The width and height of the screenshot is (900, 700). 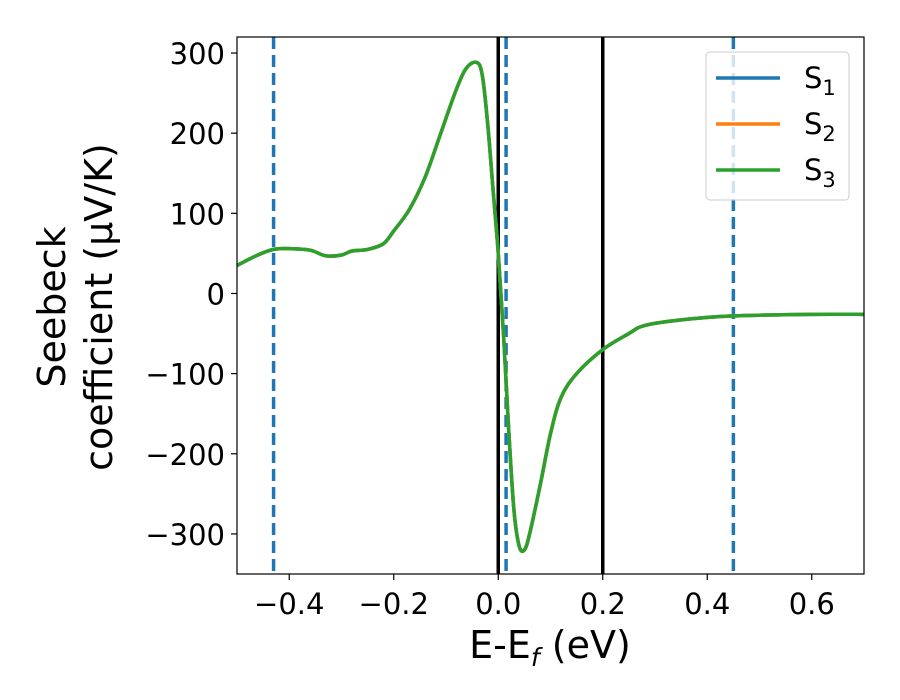 I want to click on y-tick-label-3: 100, so click(x=197, y=214).